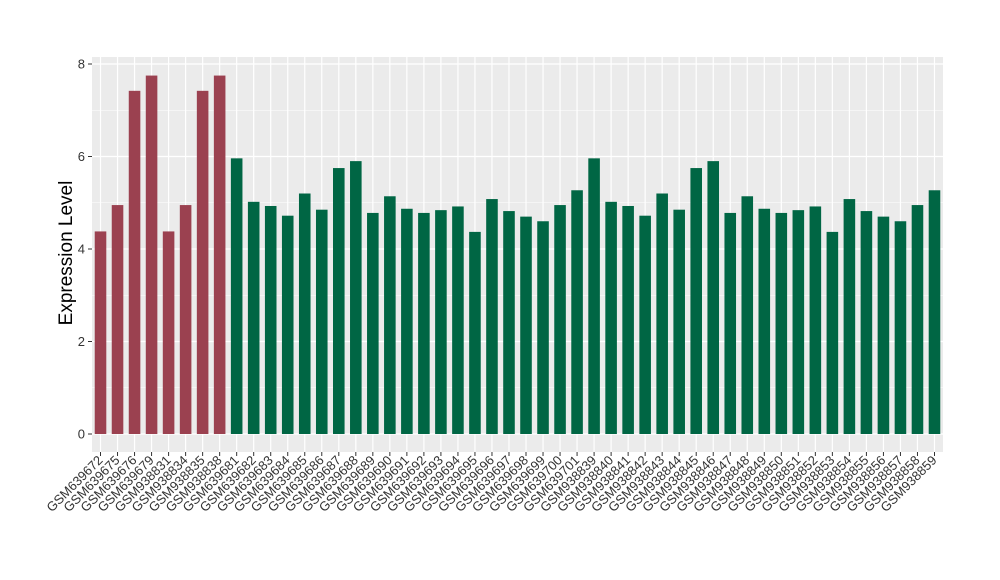 Image resolution: width=1000 pixels, height=580 pixels. Describe the element at coordinates (577, 312) in the screenshot. I see `bar-GSM639701` at that location.